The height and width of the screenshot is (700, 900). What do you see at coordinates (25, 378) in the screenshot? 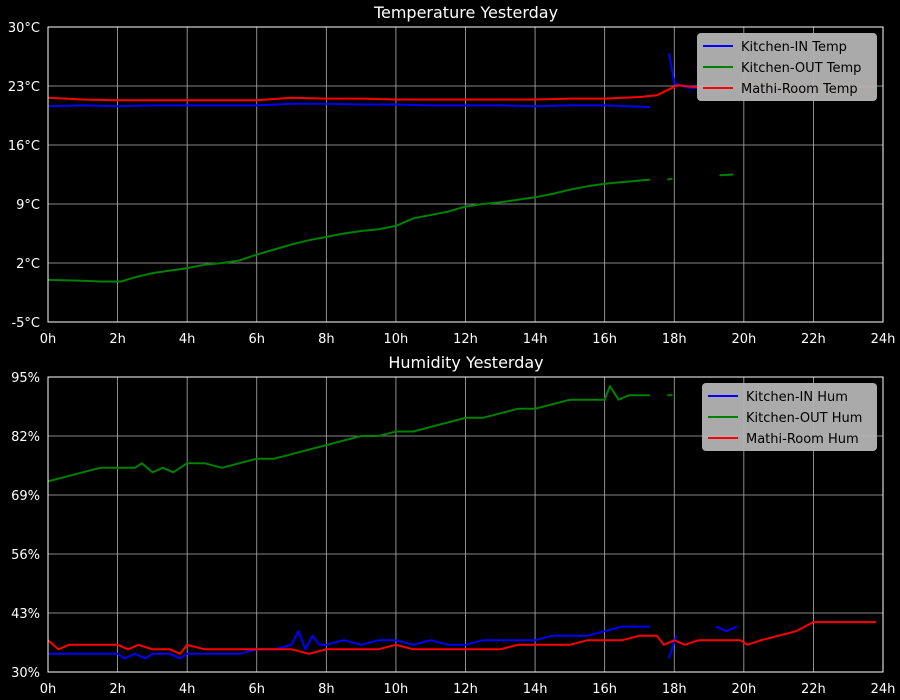
I see `y-tick-label: 95%` at bounding box center [25, 378].